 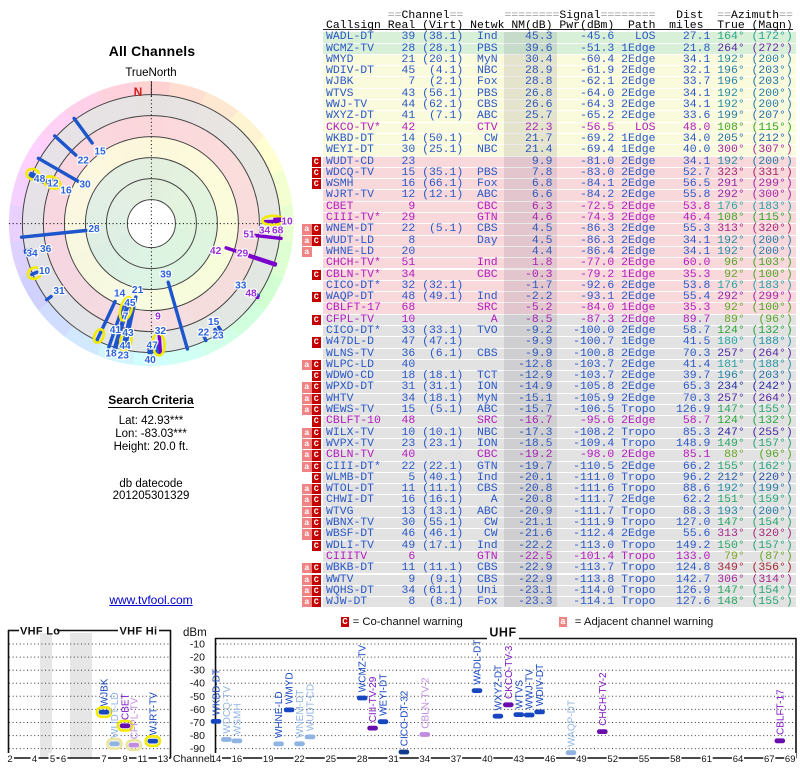 I want to click on svg-text: -50, so click(x=197, y=697).